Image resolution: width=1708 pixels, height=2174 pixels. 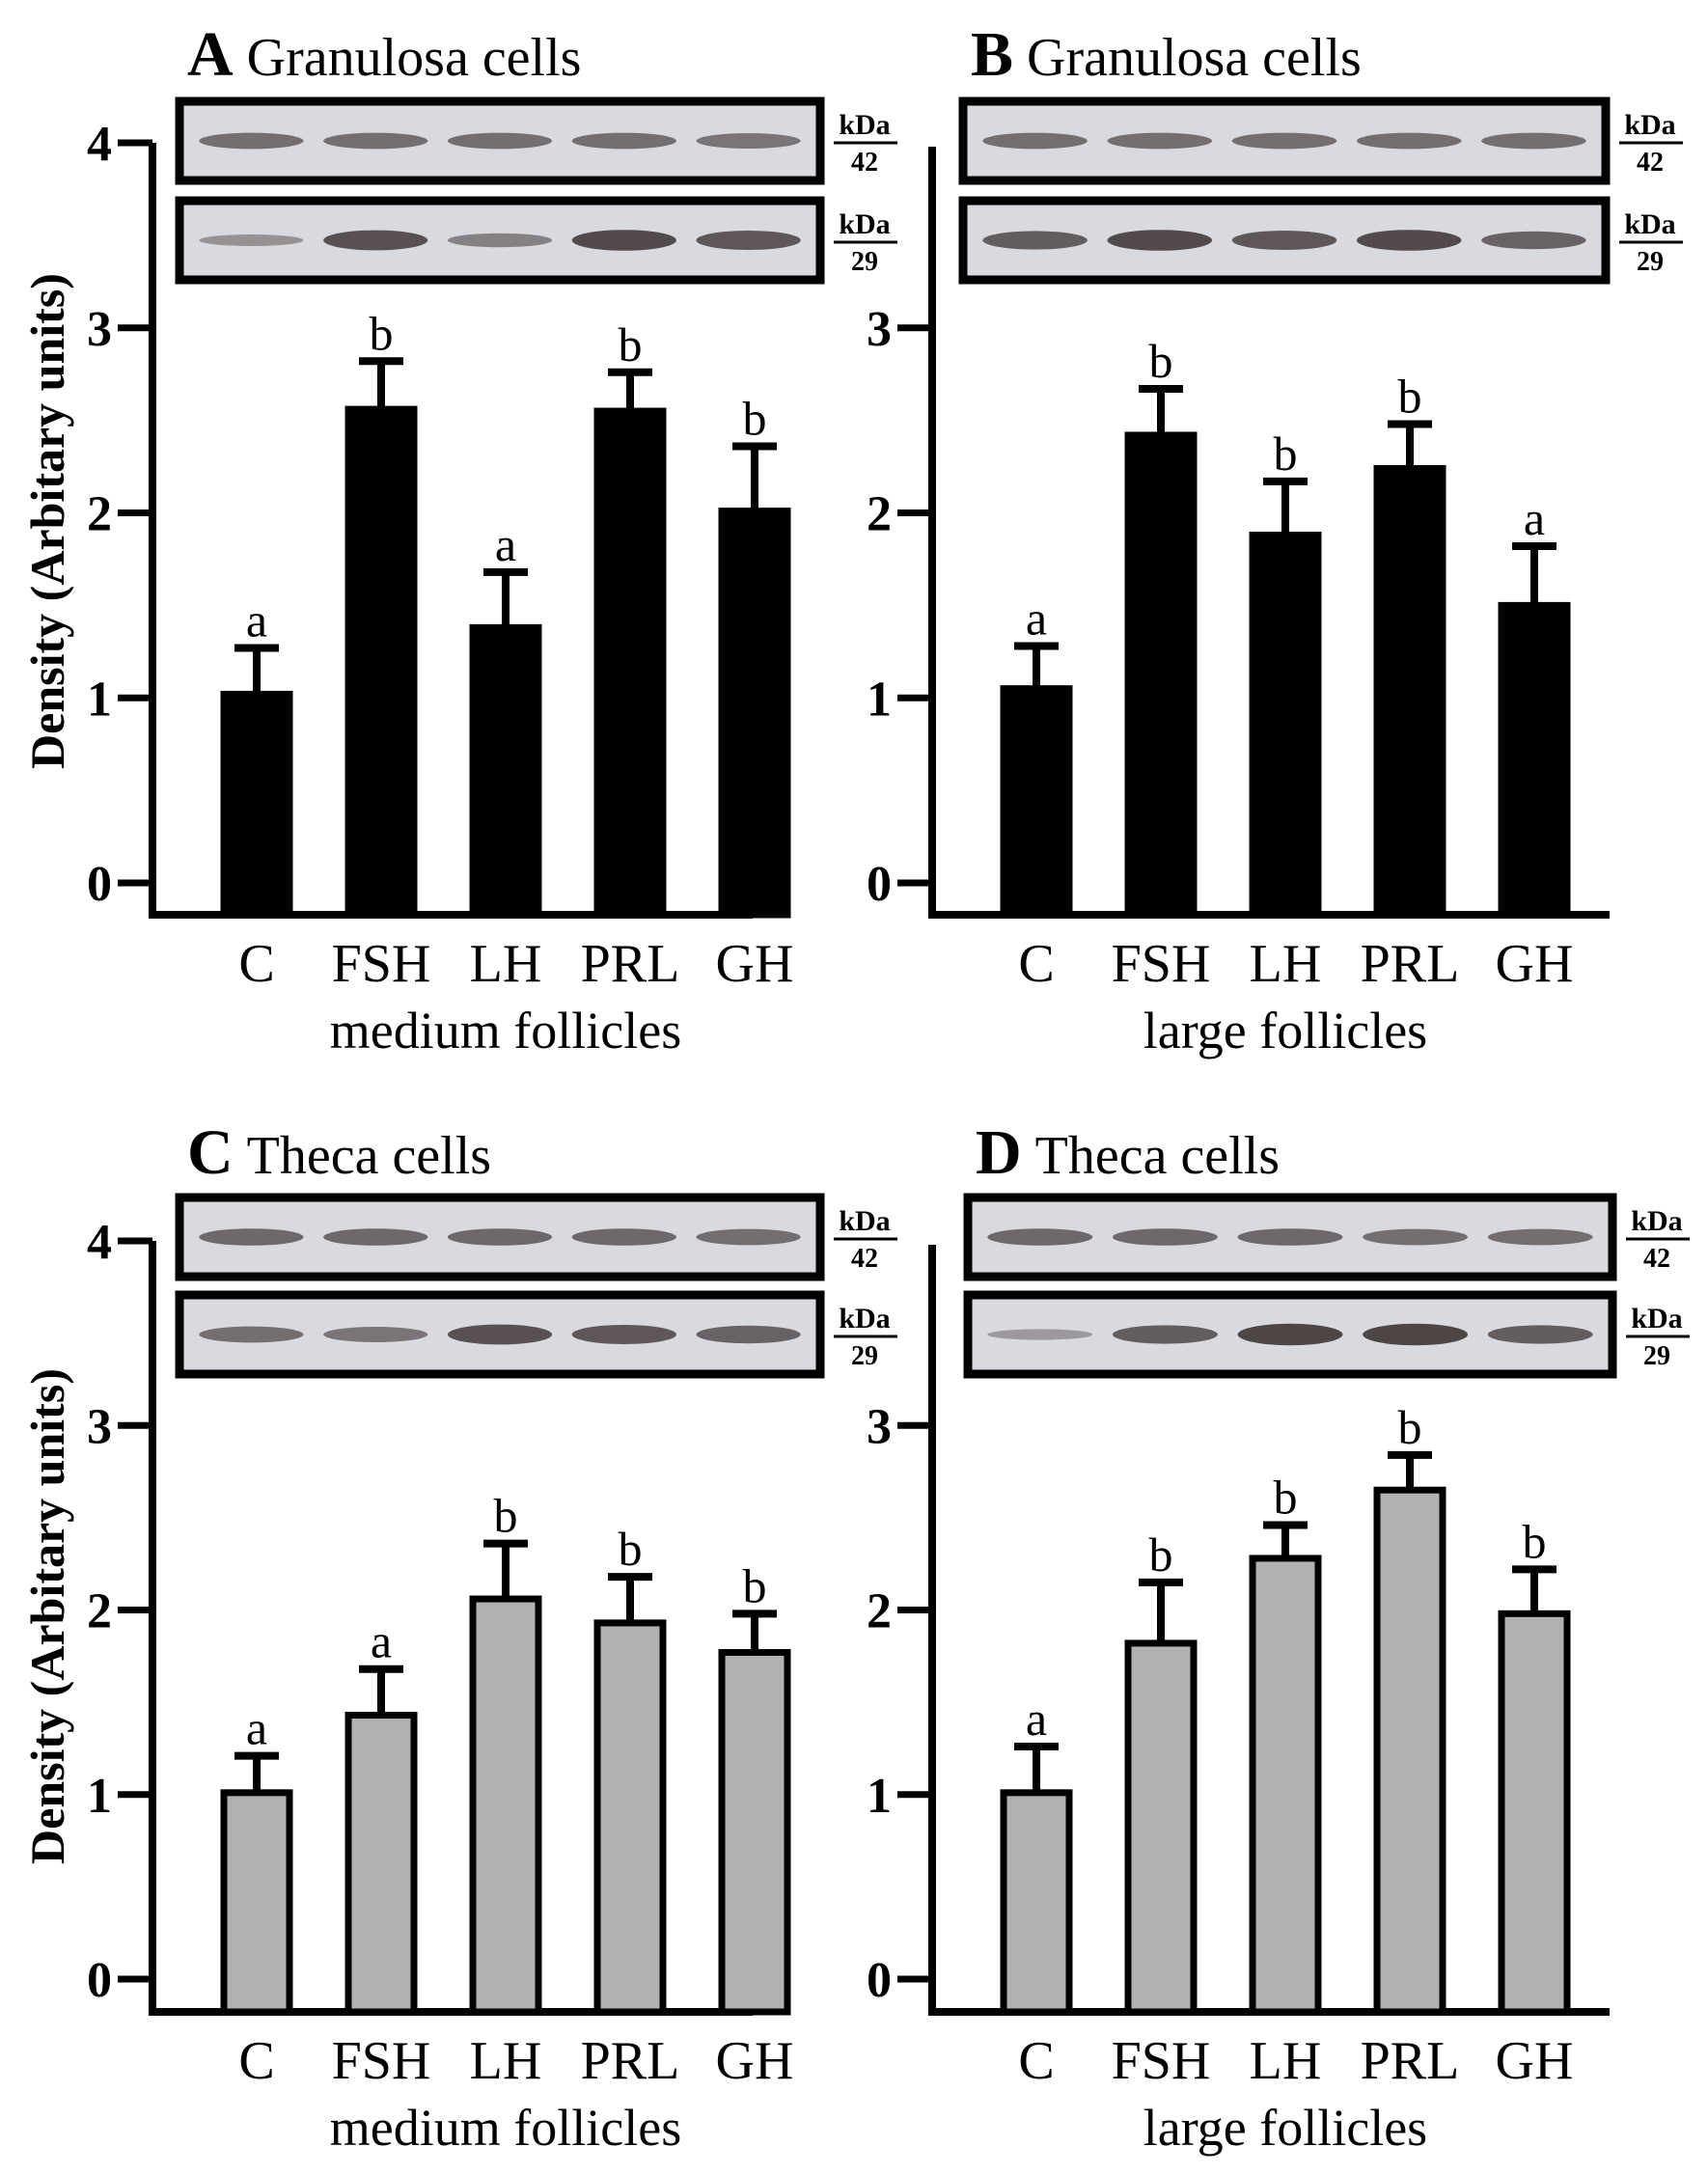 I want to click on y-tick-label: 4, so click(x=99, y=1242).